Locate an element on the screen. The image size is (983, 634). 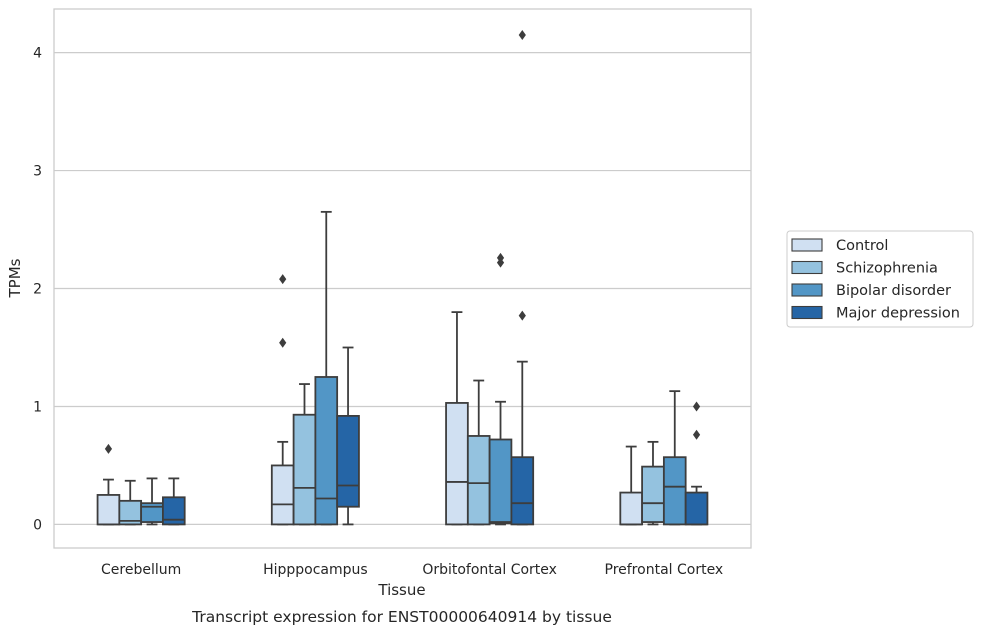
legend-swatch-control is located at coordinates (807, 245).